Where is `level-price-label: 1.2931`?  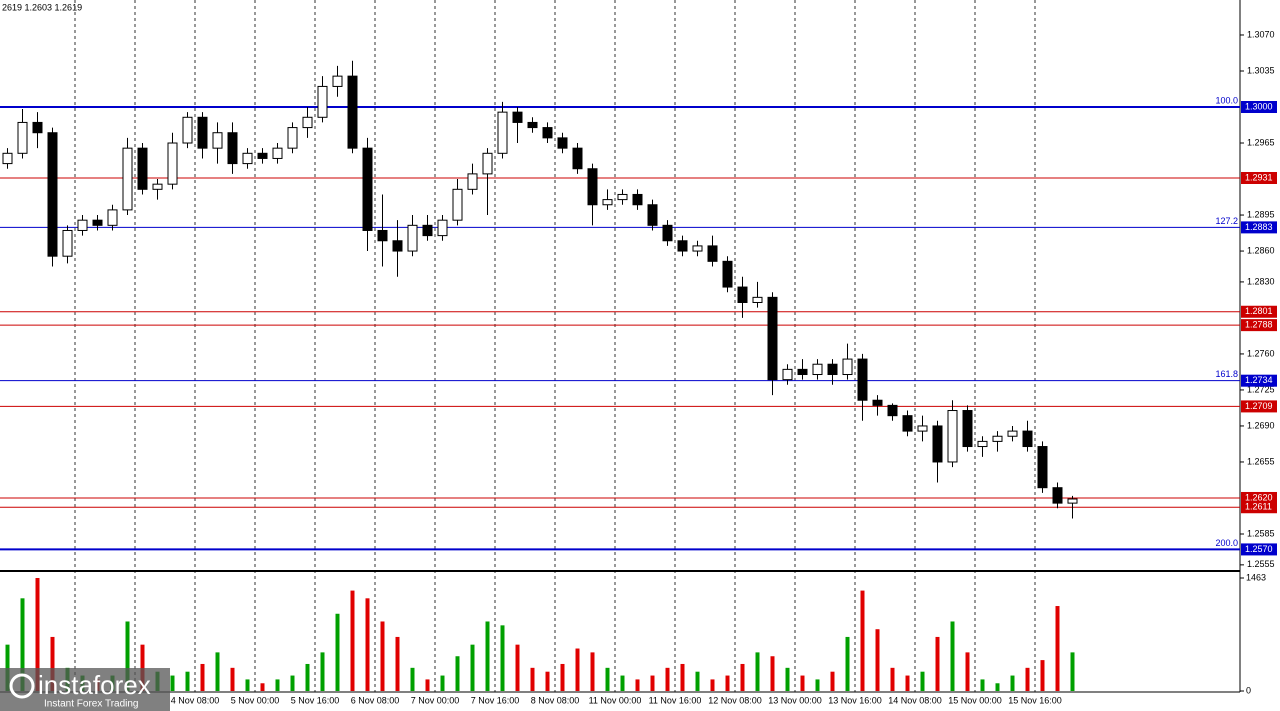
level-price-label: 1.2931 is located at coordinates (1259, 177).